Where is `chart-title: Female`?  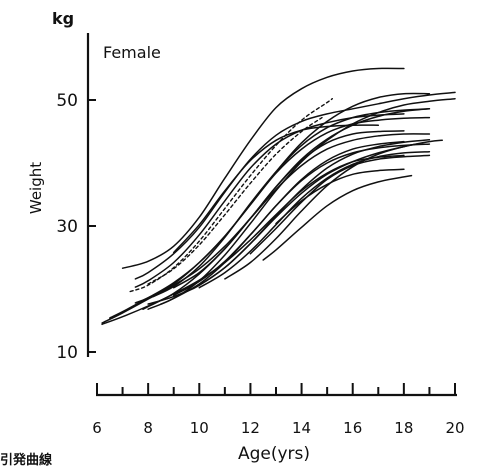
chart-title: Female is located at coordinates (132, 52).